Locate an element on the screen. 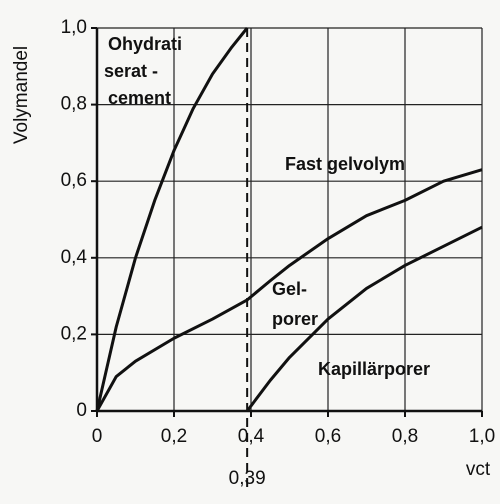 Image resolution: width=500 pixels, height=504 pixels. y-tick-label: 0,2 is located at coordinates (74, 333).